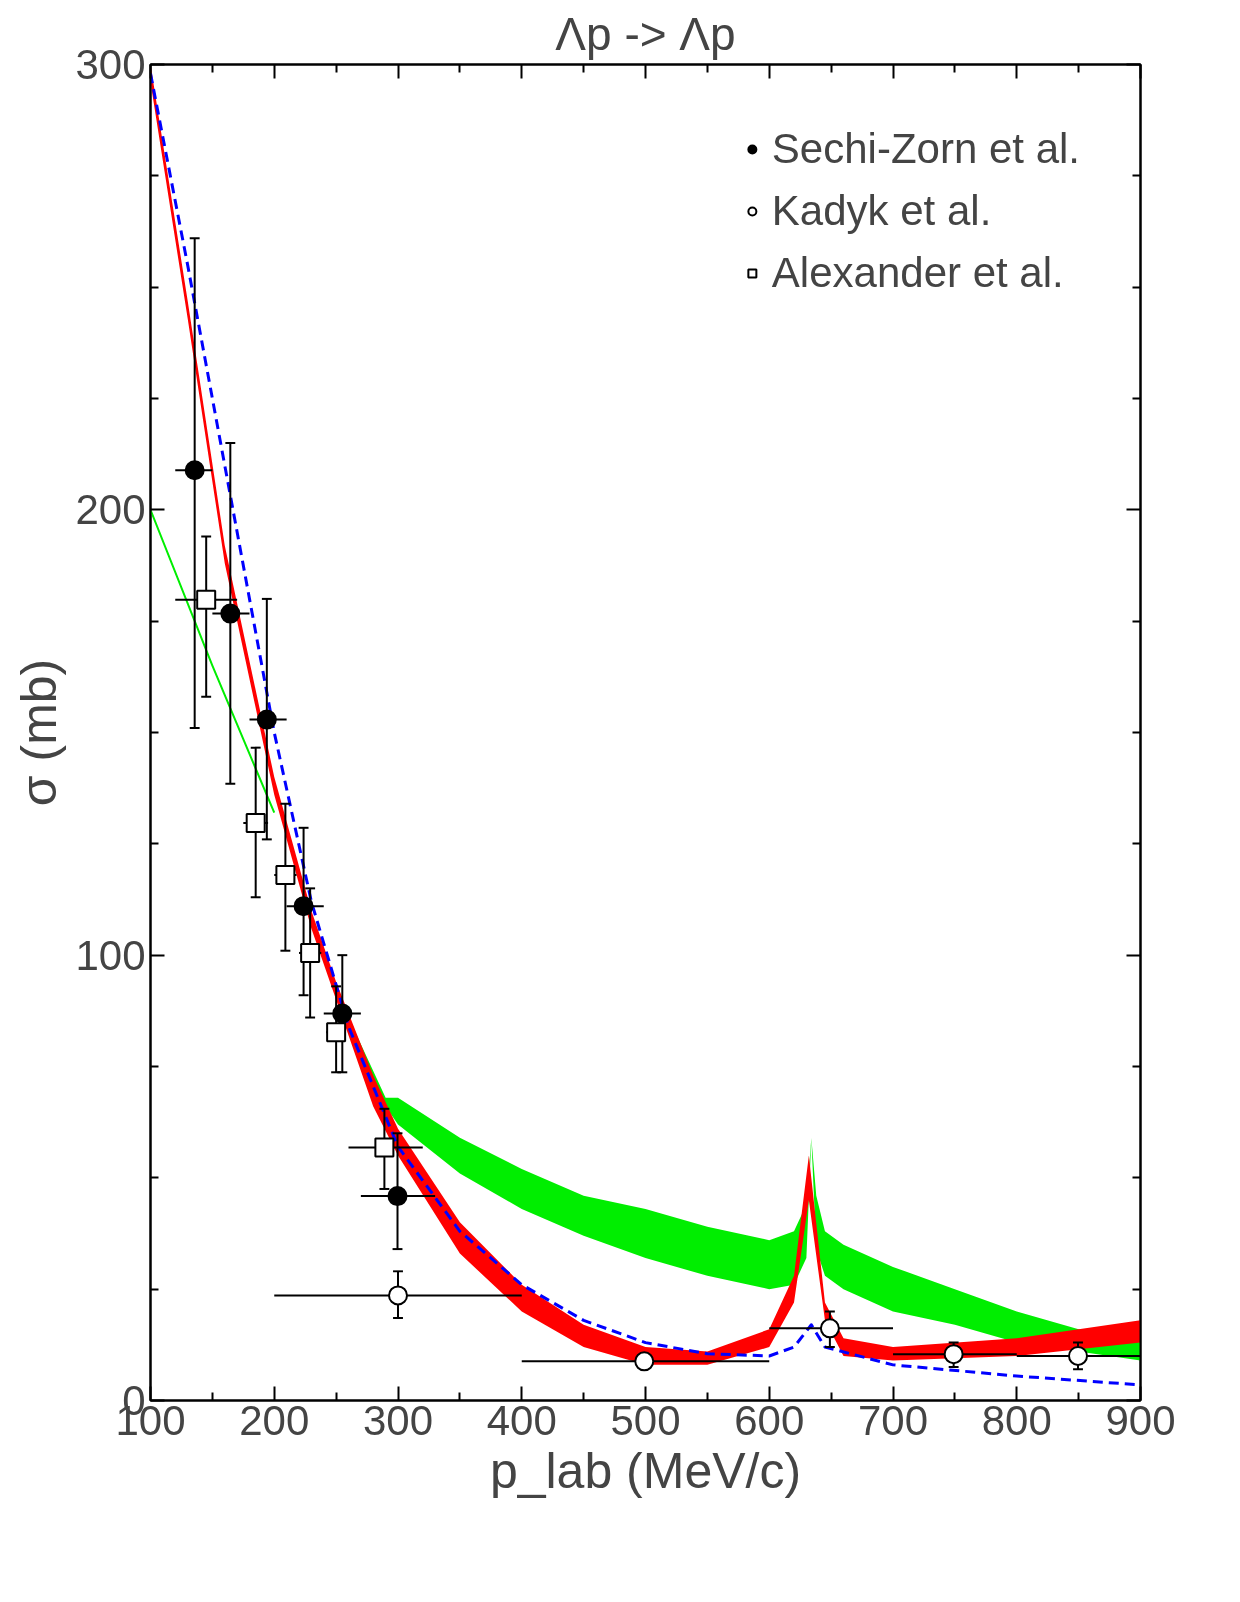 The image size is (1240, 1602). Describe the element at coordinates (645, 33) in the screenshot. I see `chart-title: Λp -> Λp` at that location.